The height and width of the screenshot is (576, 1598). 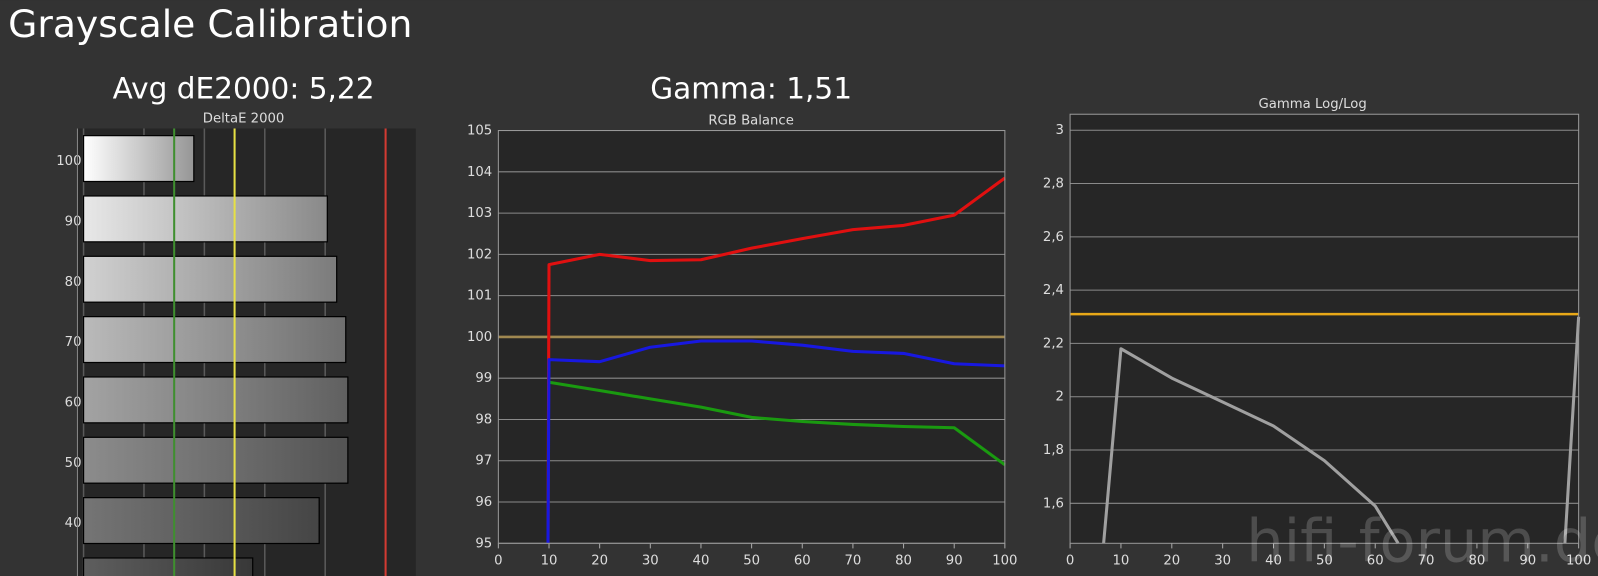 What do you see at coordinates (479, 296) in the screenshot?
I see `y-tick-label: 101` at bounding box center [479, 296].